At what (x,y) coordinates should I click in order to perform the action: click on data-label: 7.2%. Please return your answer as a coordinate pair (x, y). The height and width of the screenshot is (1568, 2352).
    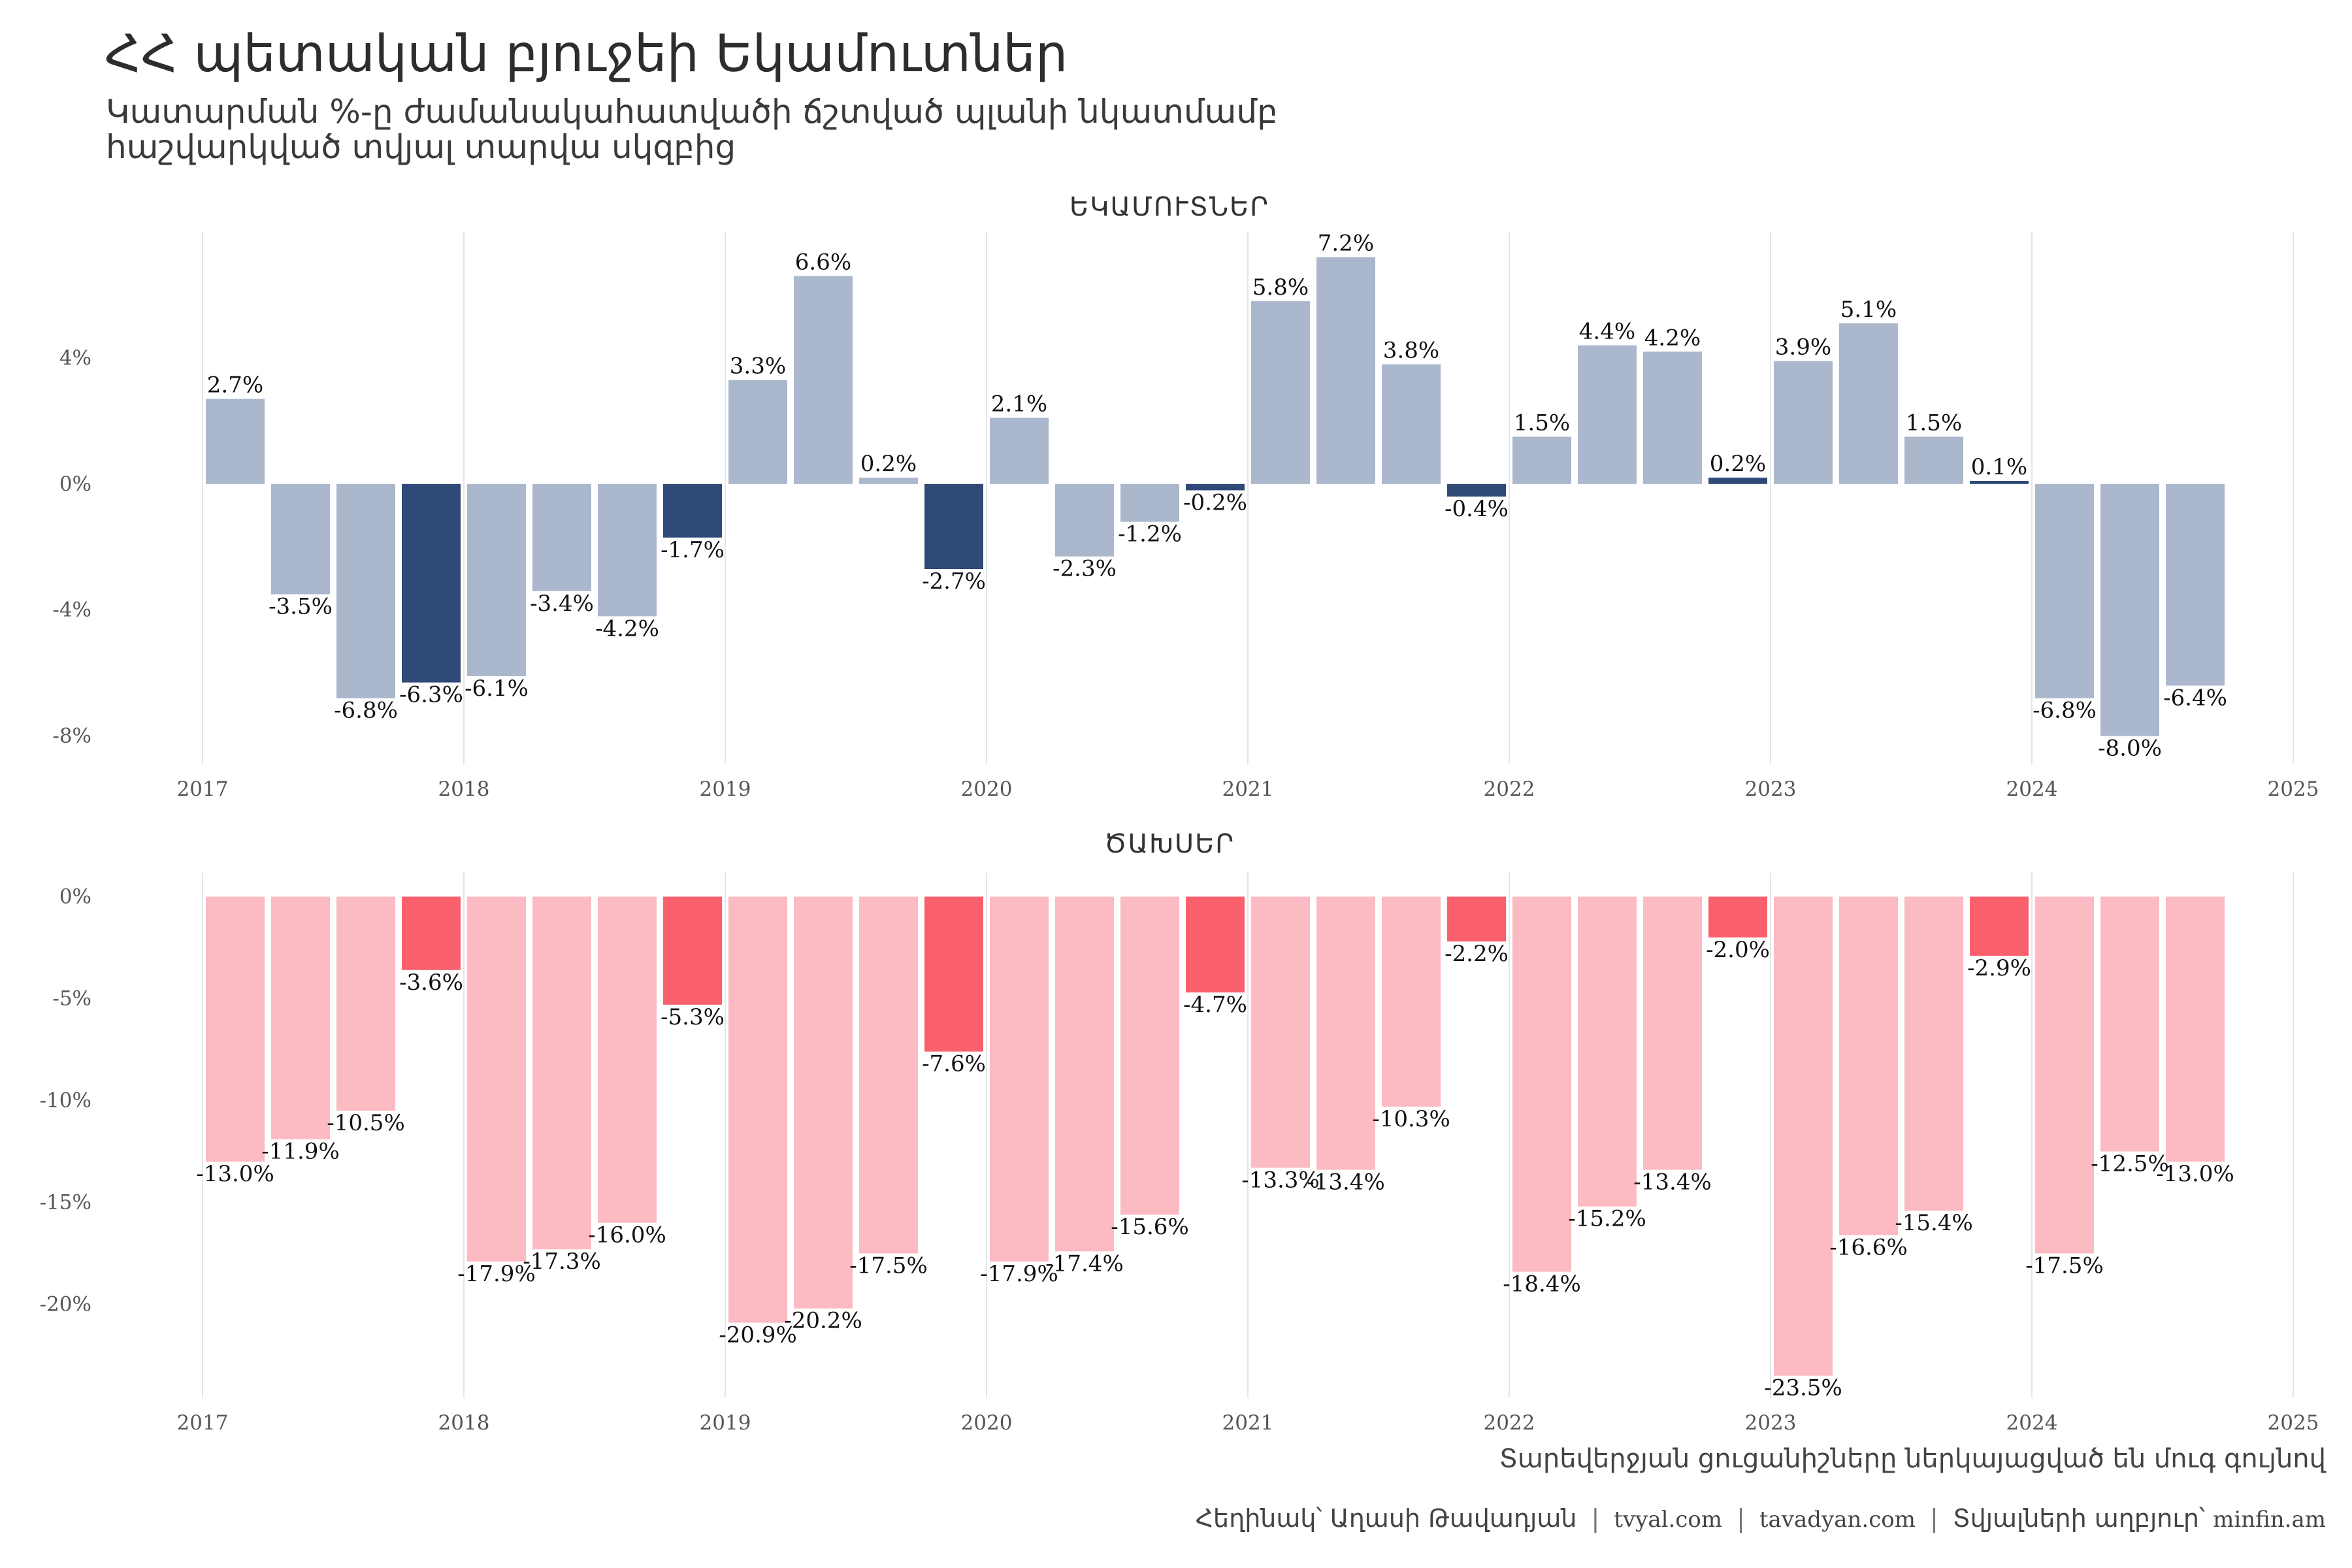
    Looking at the image, I should click on (1346, 244).